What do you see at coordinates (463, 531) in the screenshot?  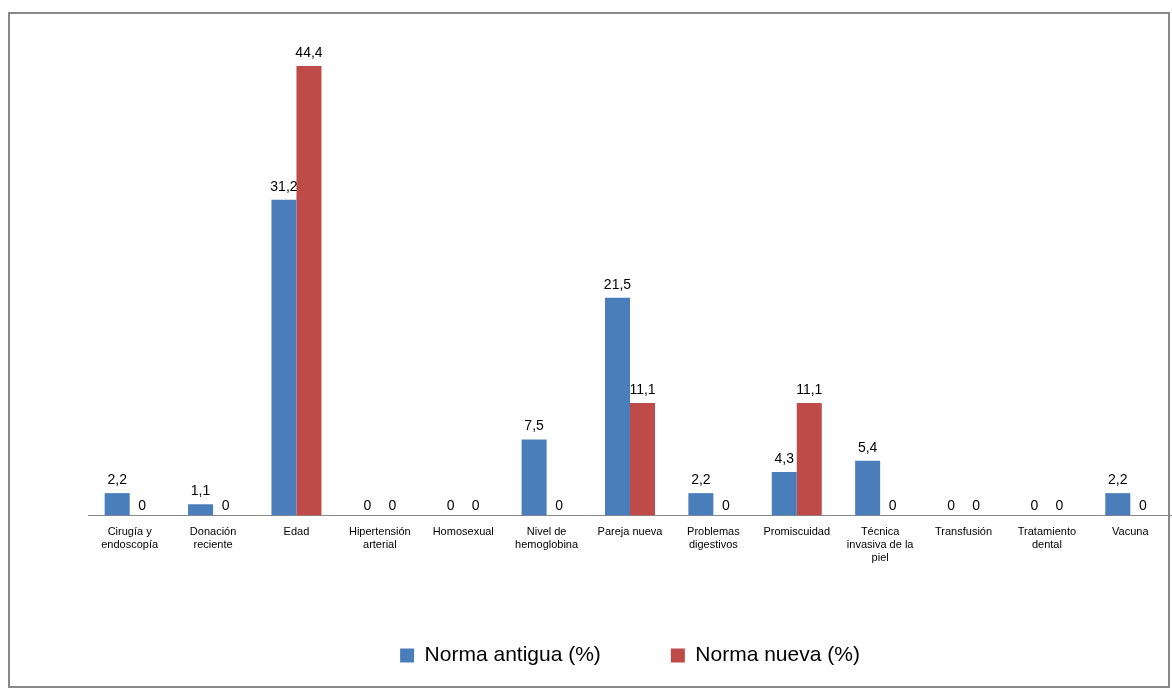 I see `x-tick-label: Homosexual` at bounding box center [463, 531].